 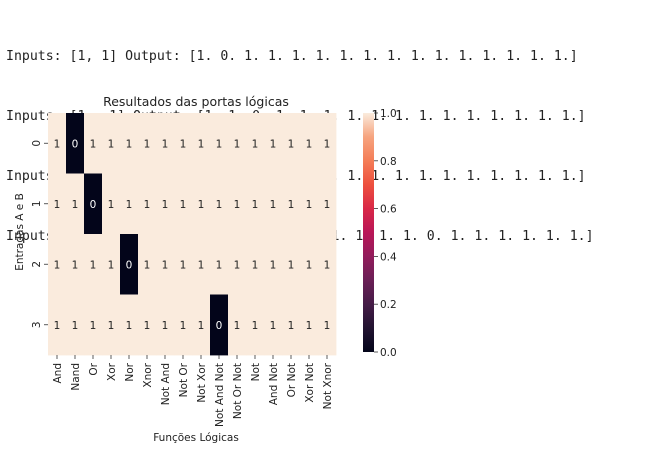 What do you see at coordinates (37, 324) in the screenshot?
I see `y-tick-label: 3` at bounding box center [37, 324].